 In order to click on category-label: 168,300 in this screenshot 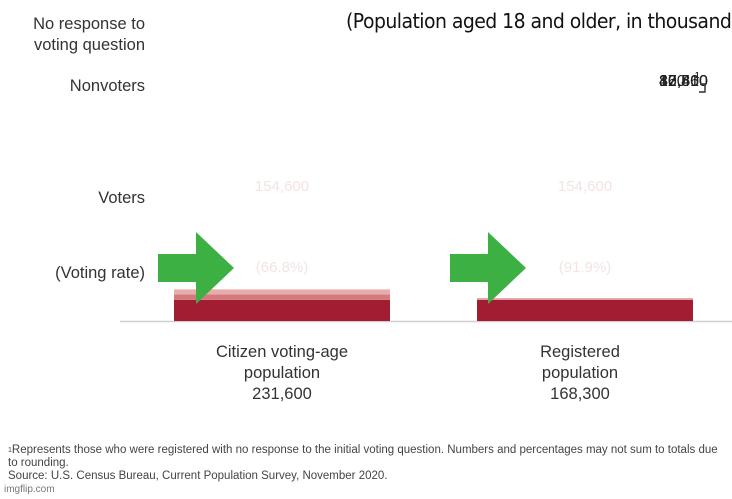, I will do `click(580, 394)`.